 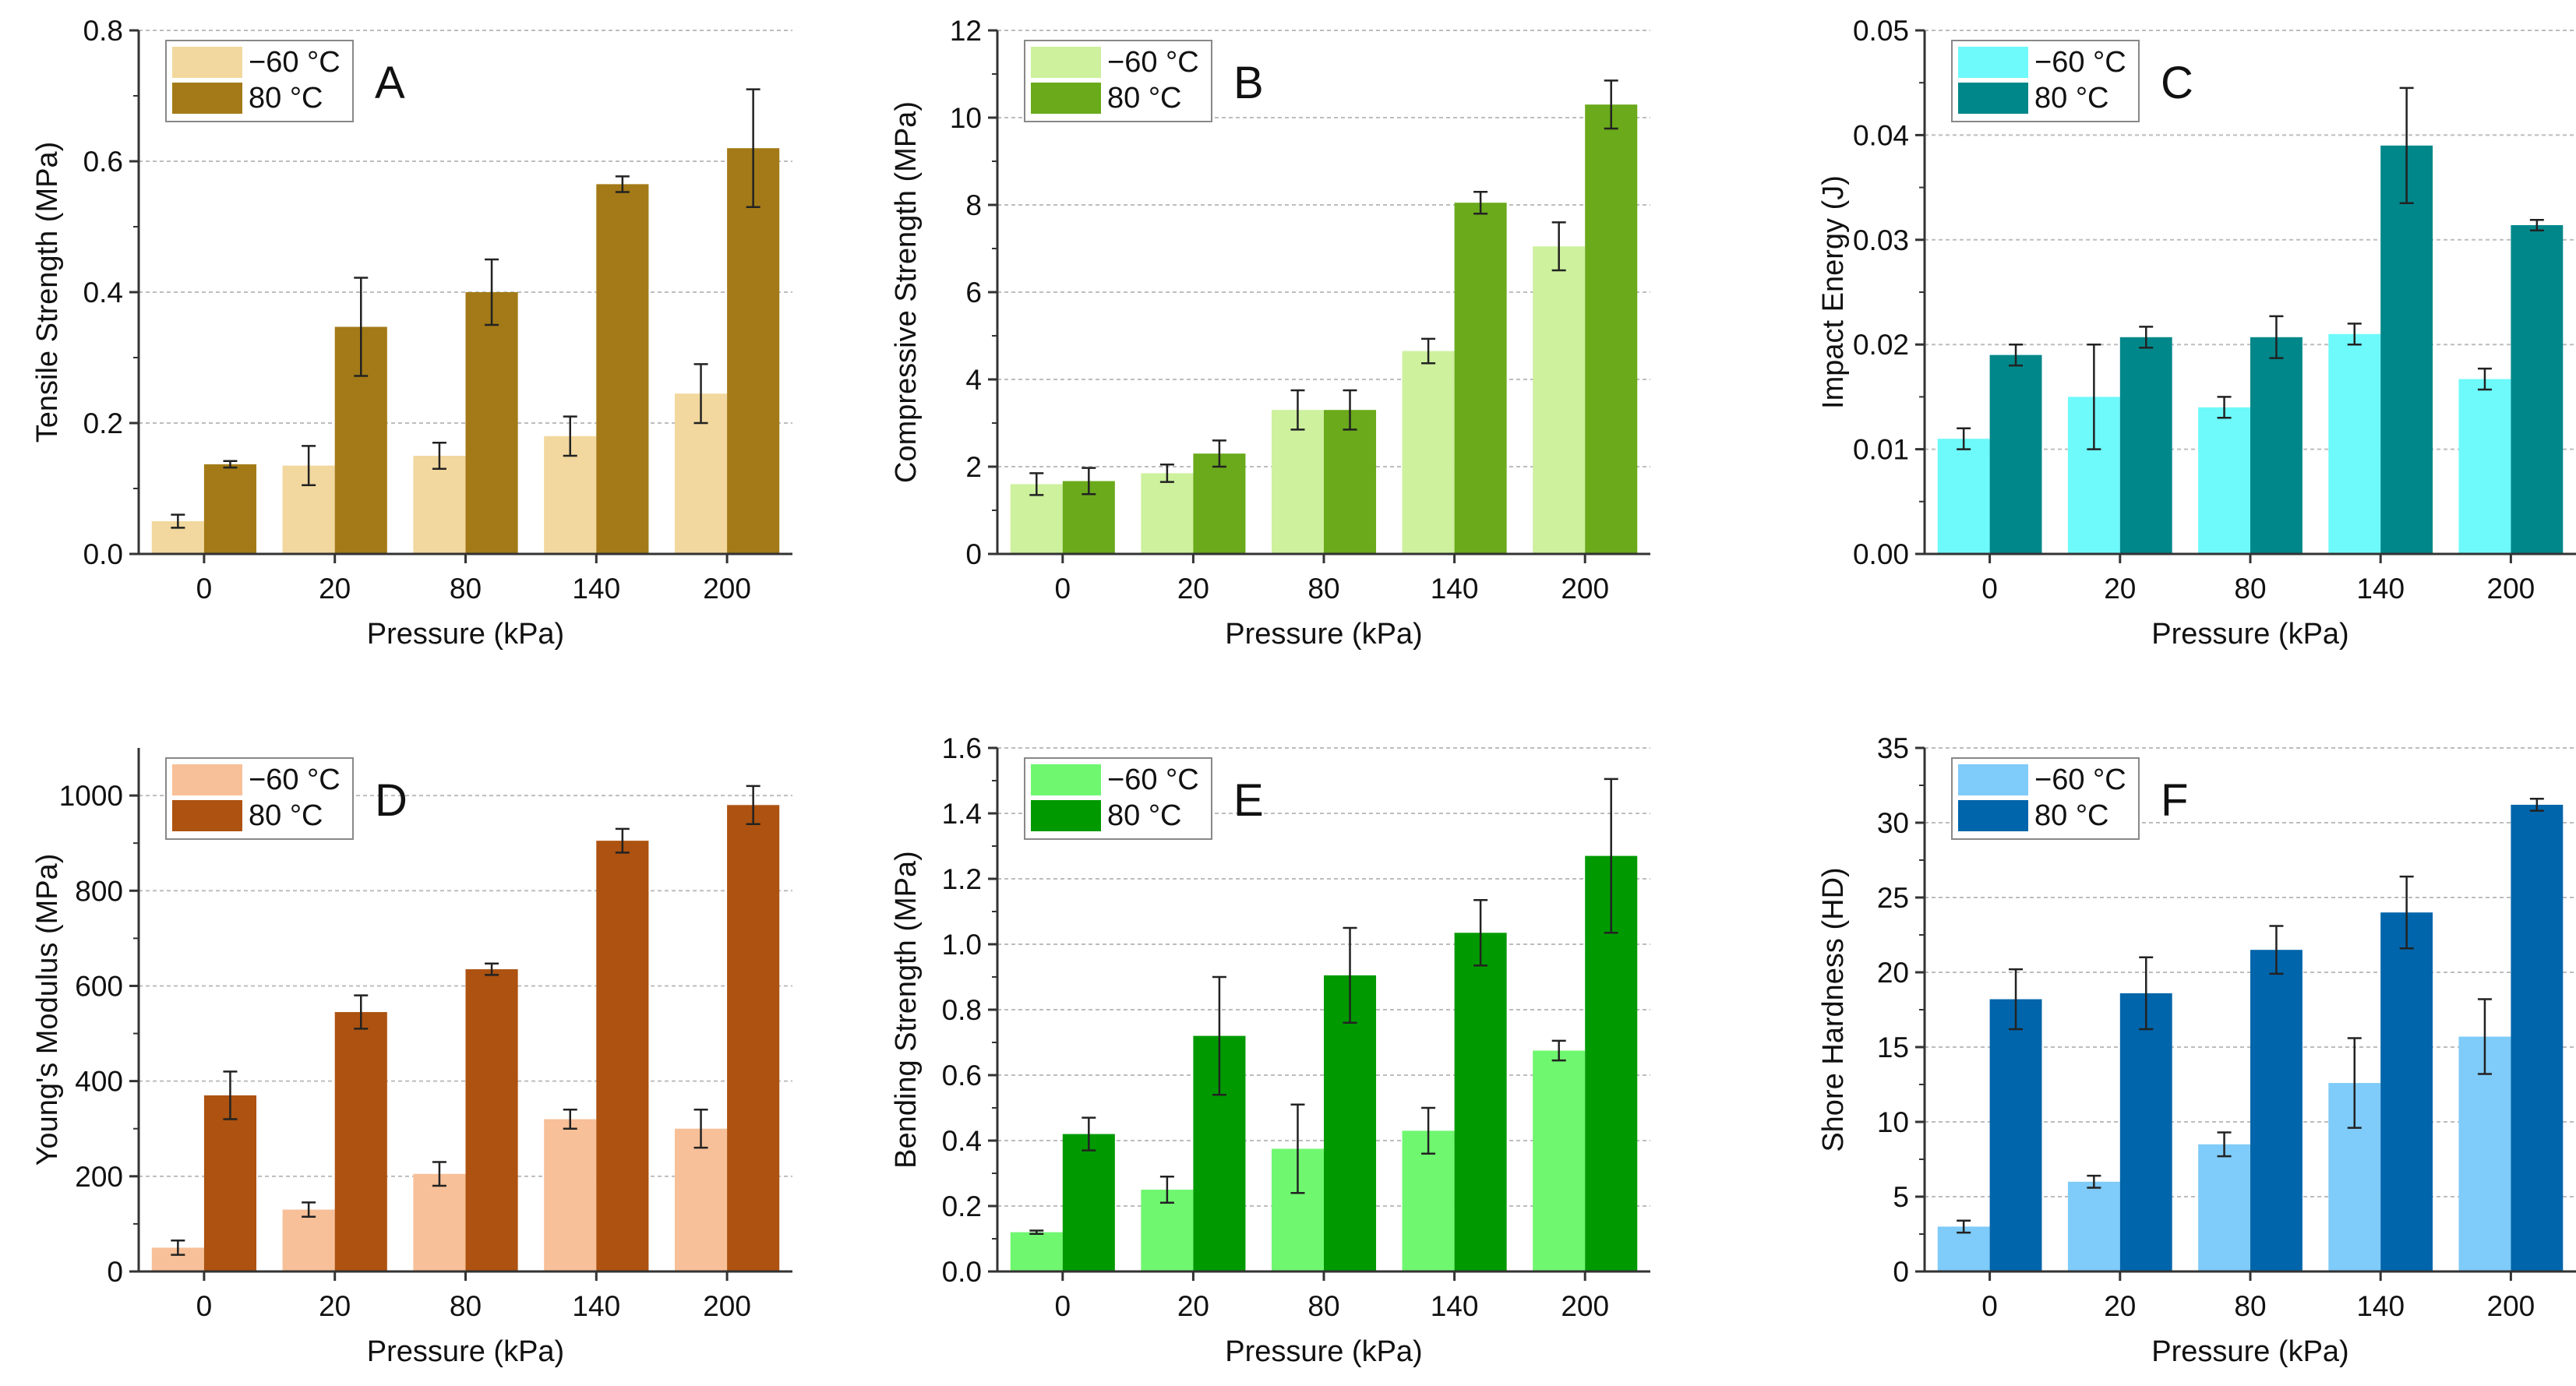 What do you see at coordinates (962, 1272) in the screenshot?
I see `y-tick-label: 0.0` at bounding box center [962, 1272].